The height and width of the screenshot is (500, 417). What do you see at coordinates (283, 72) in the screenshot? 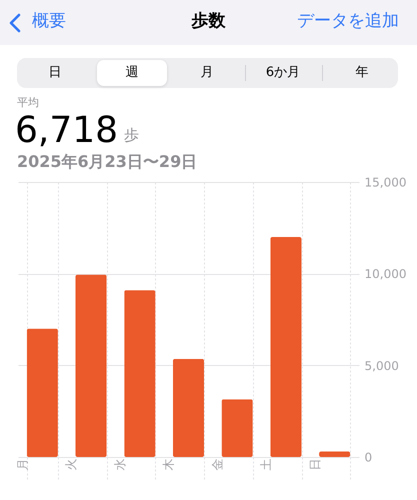
I see `text: 6か月` at bounding box center [283, 72].